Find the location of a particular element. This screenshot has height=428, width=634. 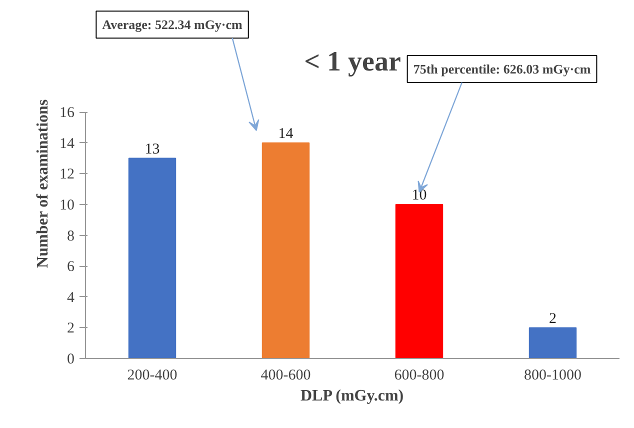

text: Average: 522.34 mGy·cm is located at coordinates (172, 24).